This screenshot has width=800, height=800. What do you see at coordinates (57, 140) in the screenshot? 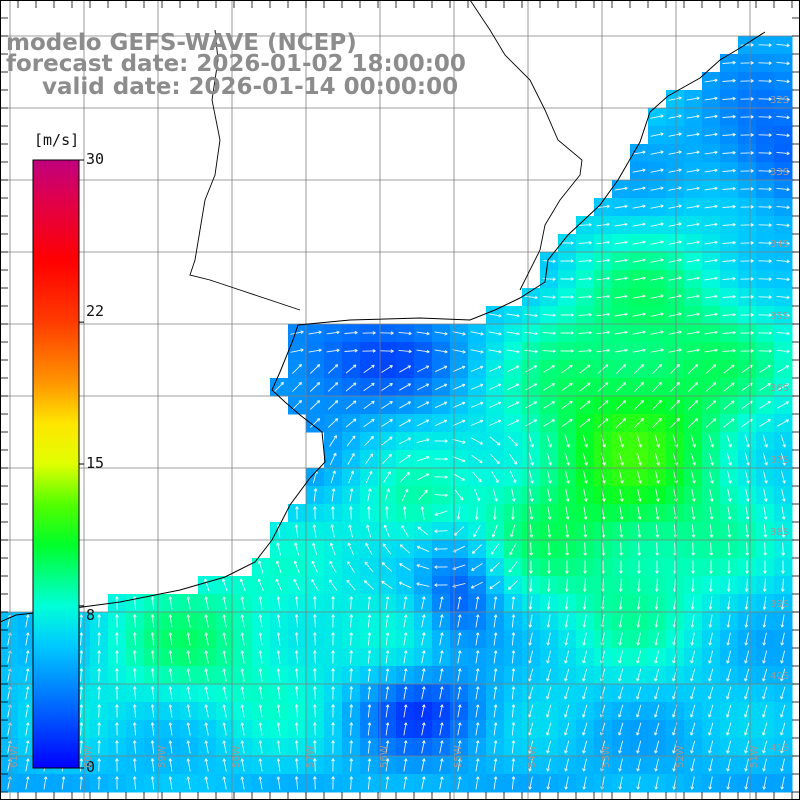
I see `colorbar-unit: [m/s]` at bounding box center [57, 140].